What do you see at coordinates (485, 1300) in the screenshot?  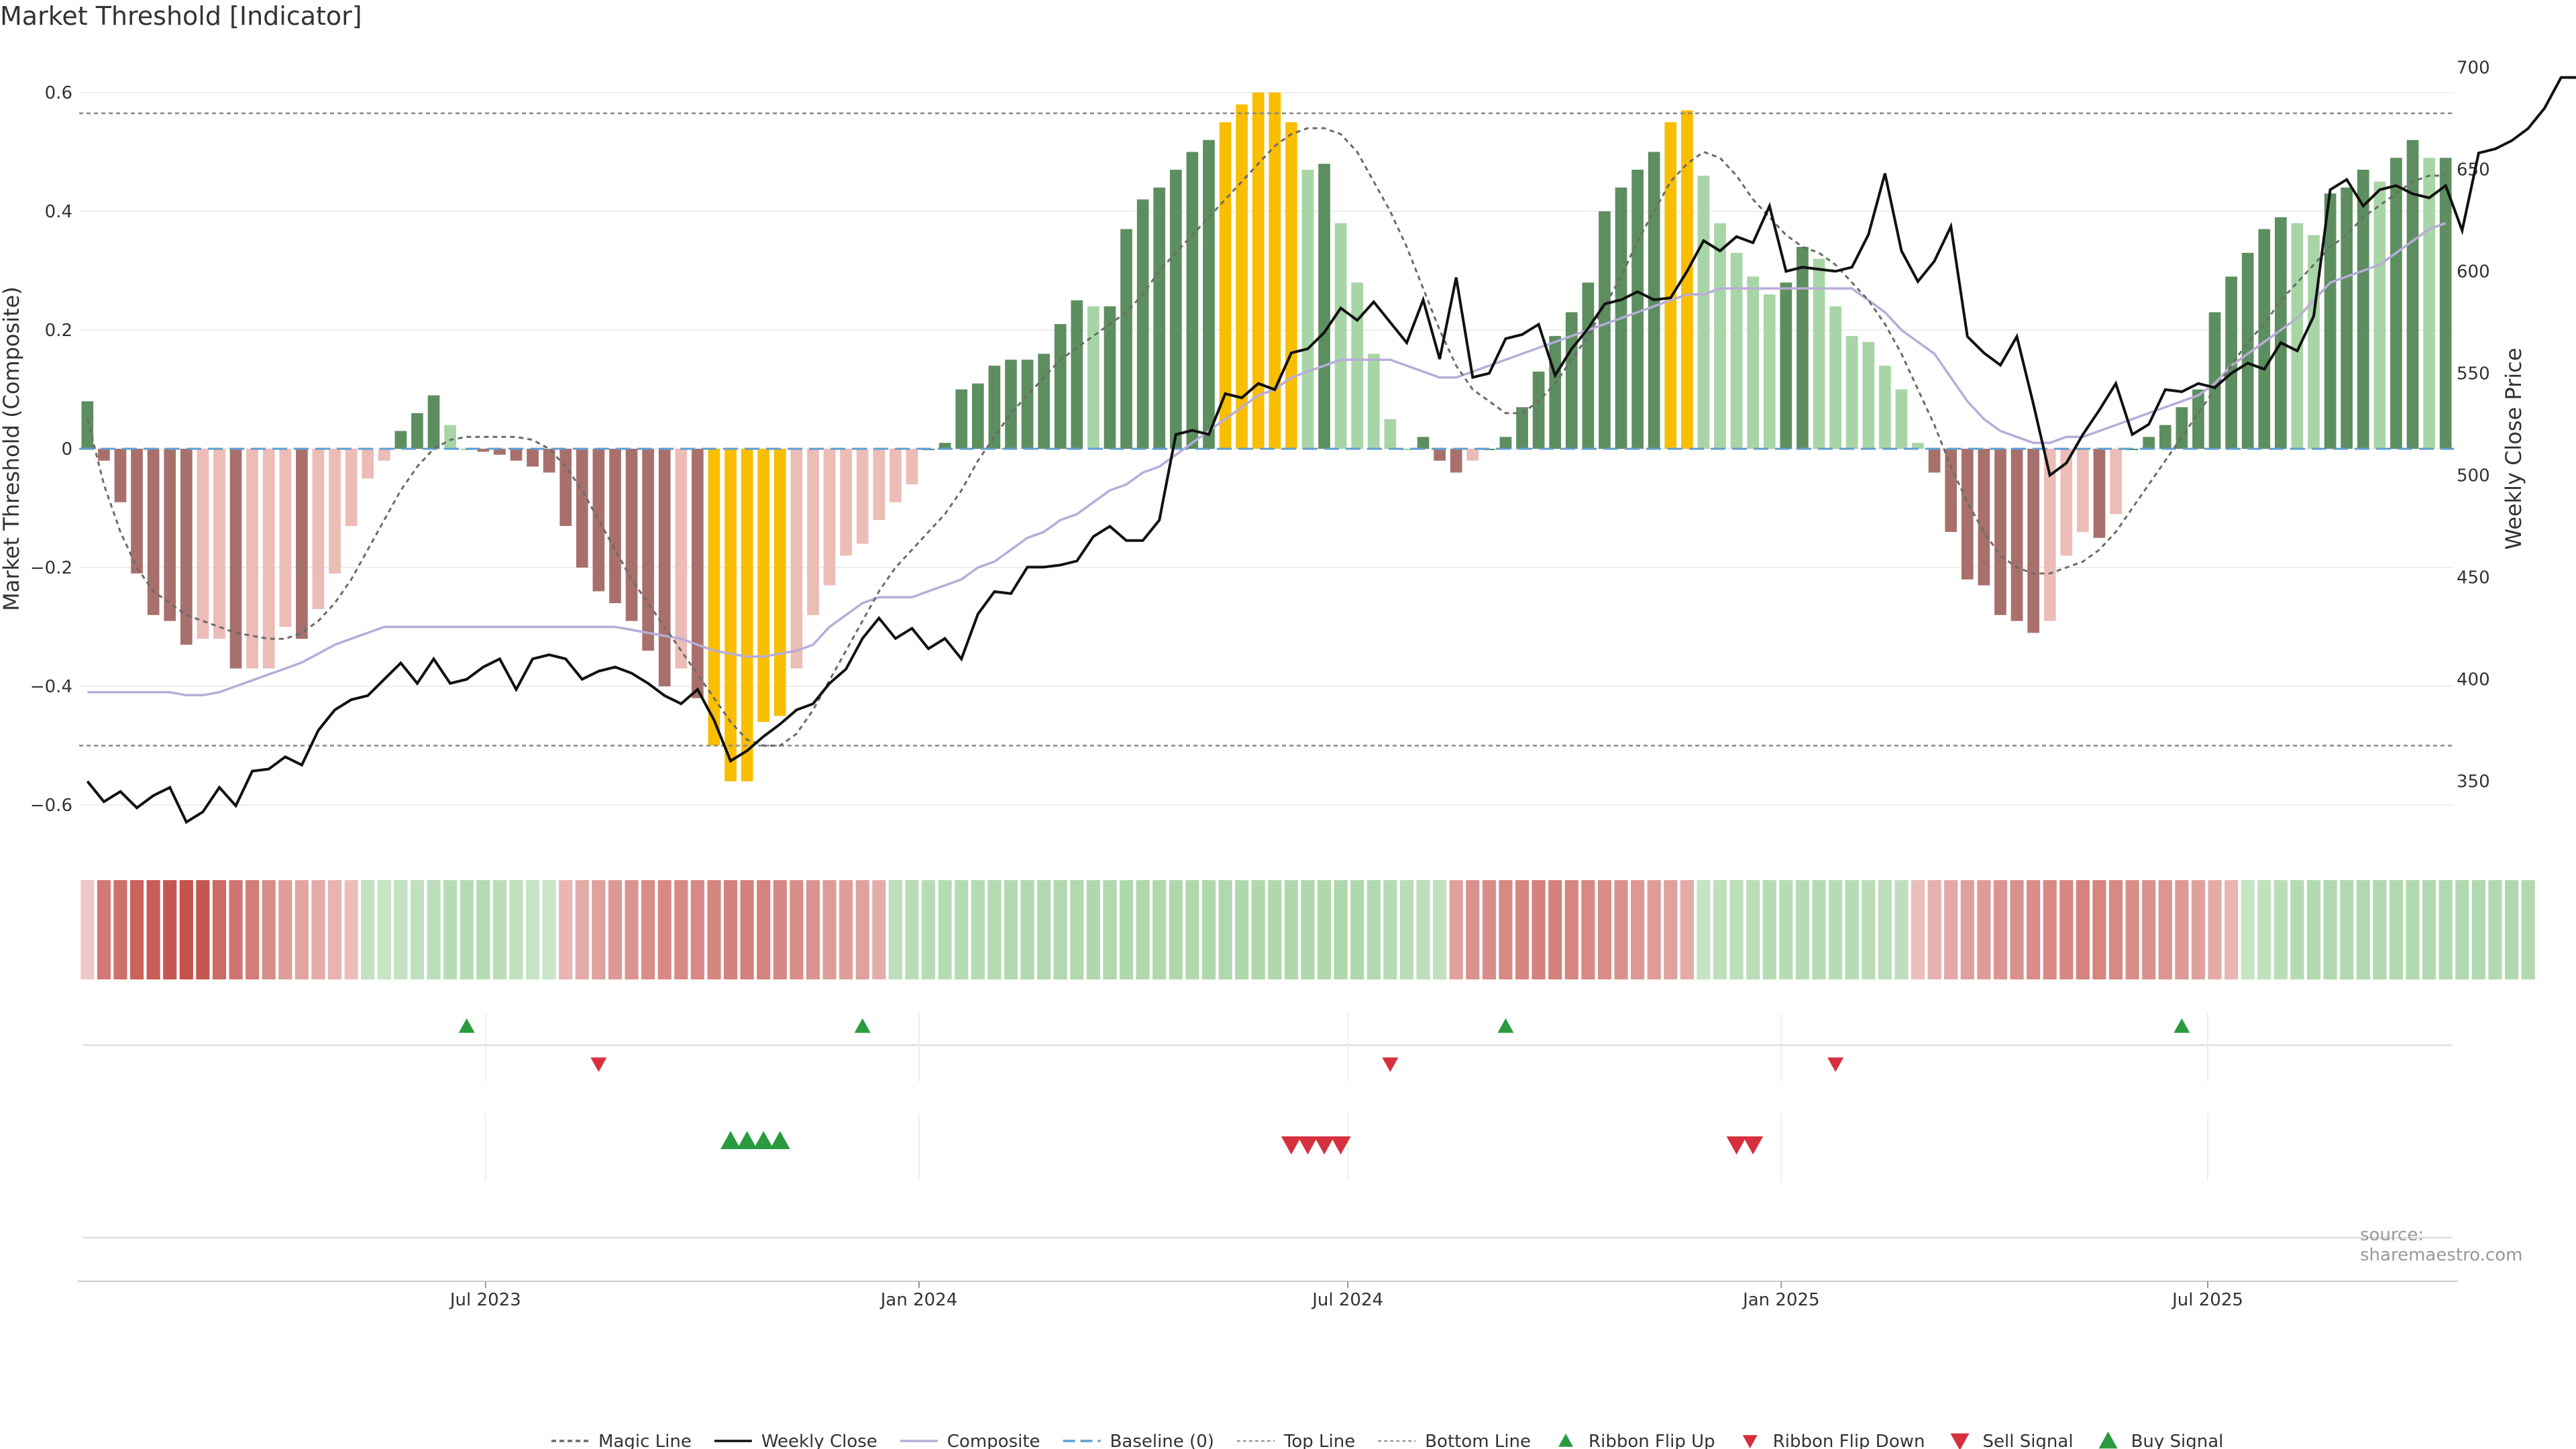 I see `x-tick-label: Jul 2023` at bounding box center [485, 1300].